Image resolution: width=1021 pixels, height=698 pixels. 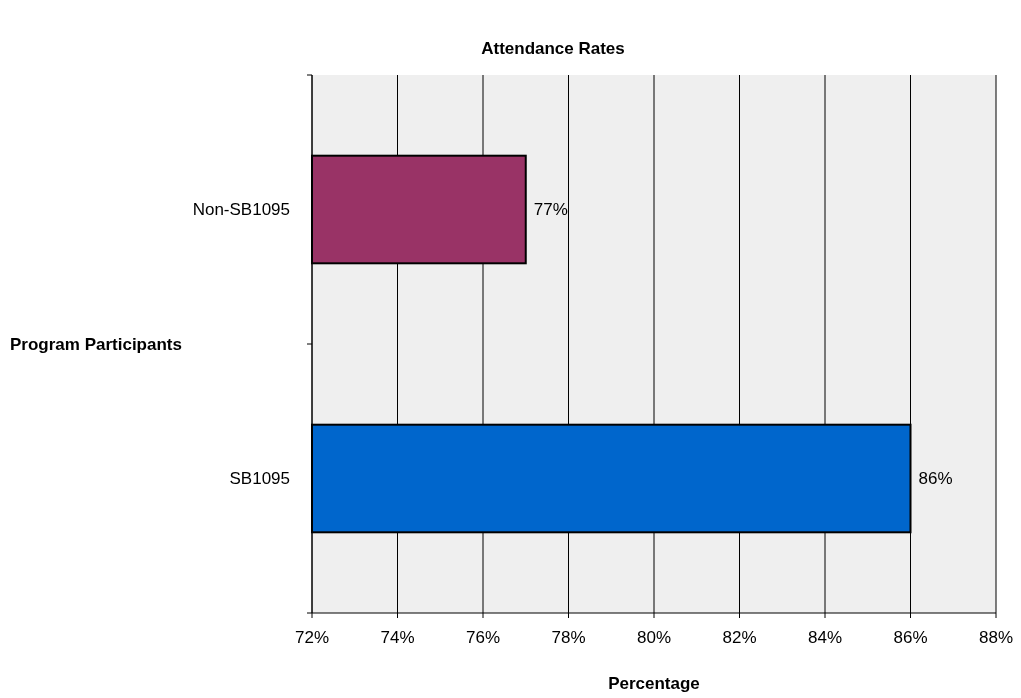 I want to click on x-tick-label: 88%, so click(x=996, y=637).